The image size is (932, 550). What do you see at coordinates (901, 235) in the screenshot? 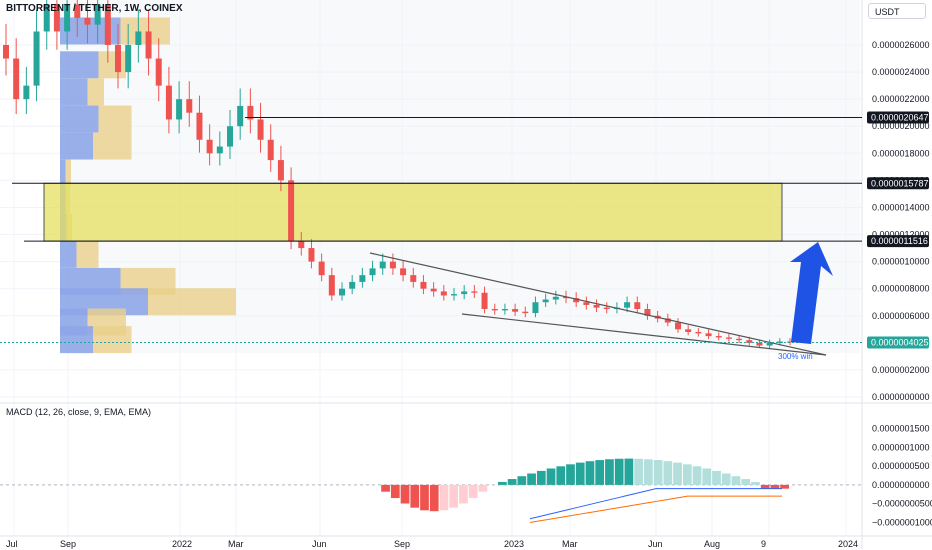
I see `price-tick: 0.0000012000` at bounding box center [901, 235].